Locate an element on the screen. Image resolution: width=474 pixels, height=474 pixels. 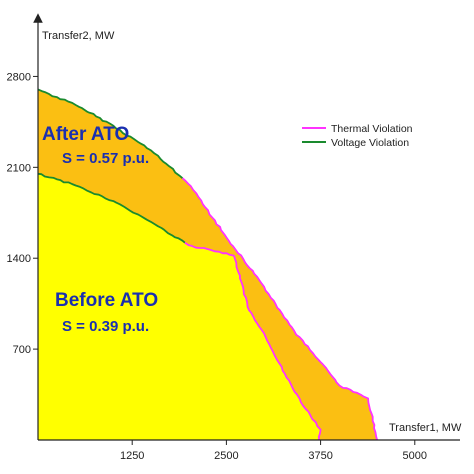
y-tick-label: 1400 is located at coordinates (19, 259).